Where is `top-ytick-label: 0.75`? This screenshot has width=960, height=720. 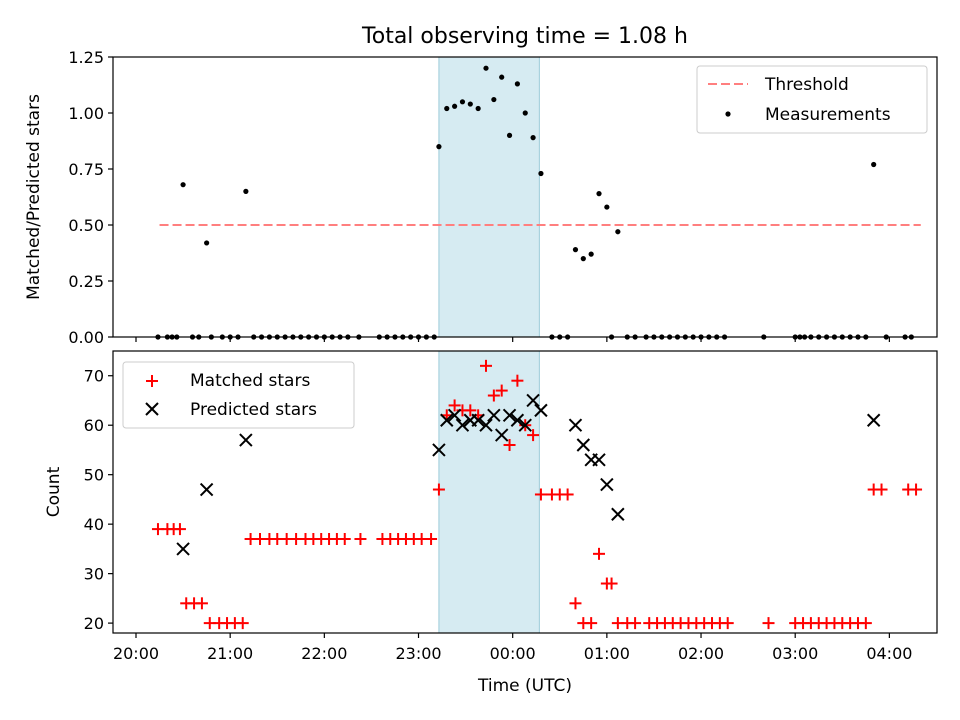 top-ytick-label: 0.75 is located at coordinates (86, 169).